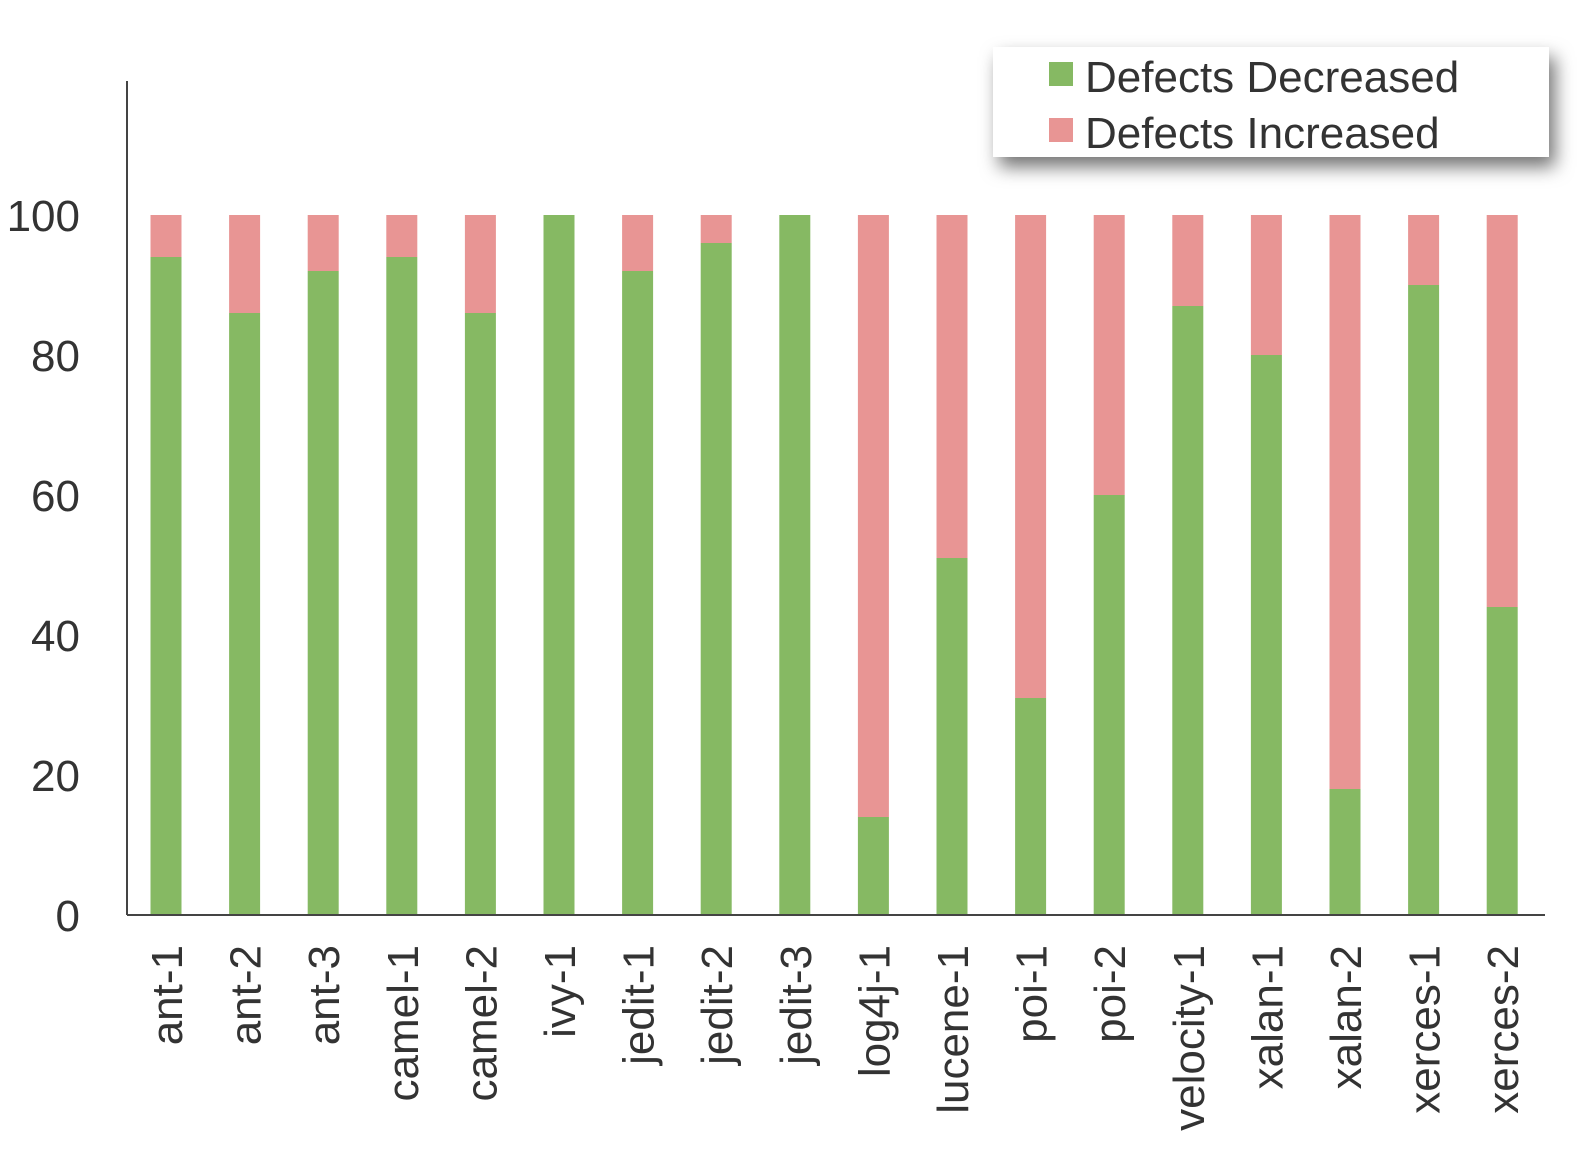  What do you see at coordinates (55, 776) in the screenshot?
I see `y-tick-label: 20` at bounding box center [55, 776].